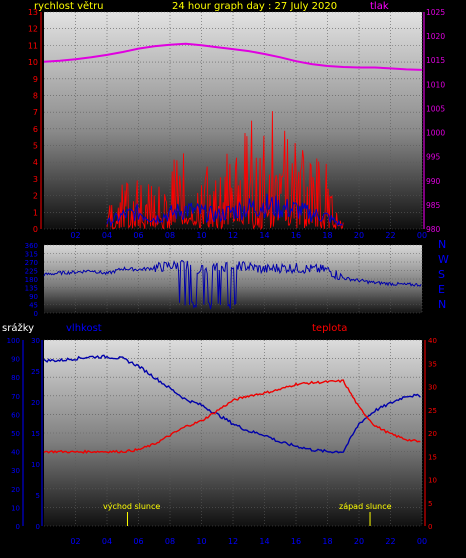 This screenshot has width=466, height=558. Describe the element at coordinates (433, 157) in the screenshot. I see `pressure-tick-label: 995` at that location.